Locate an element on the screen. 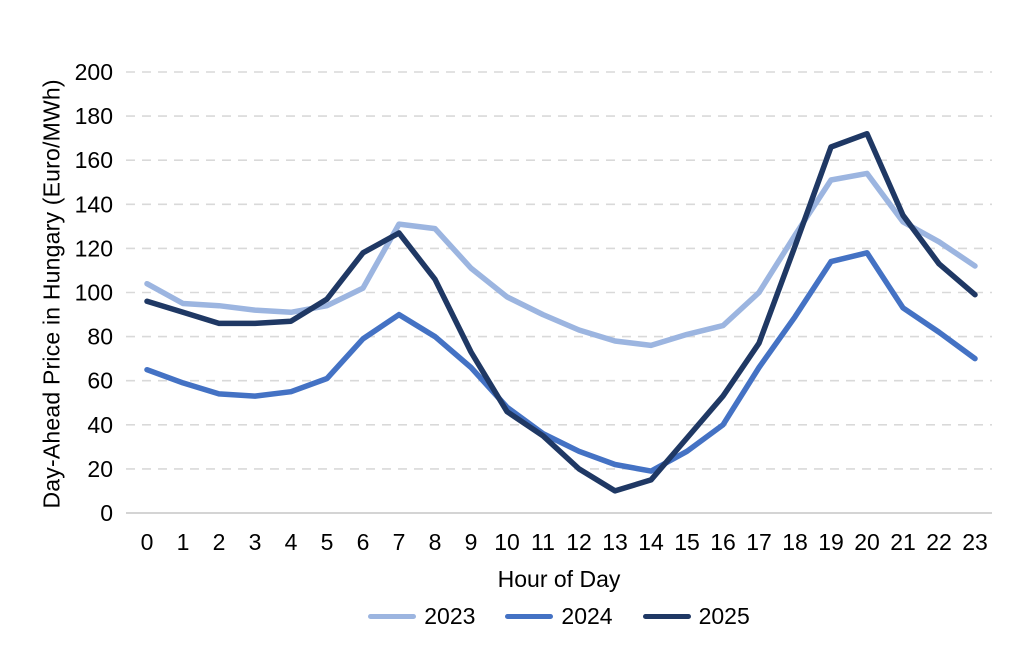  legend-line-swatch-2025 is located at coordinates (666, 616).